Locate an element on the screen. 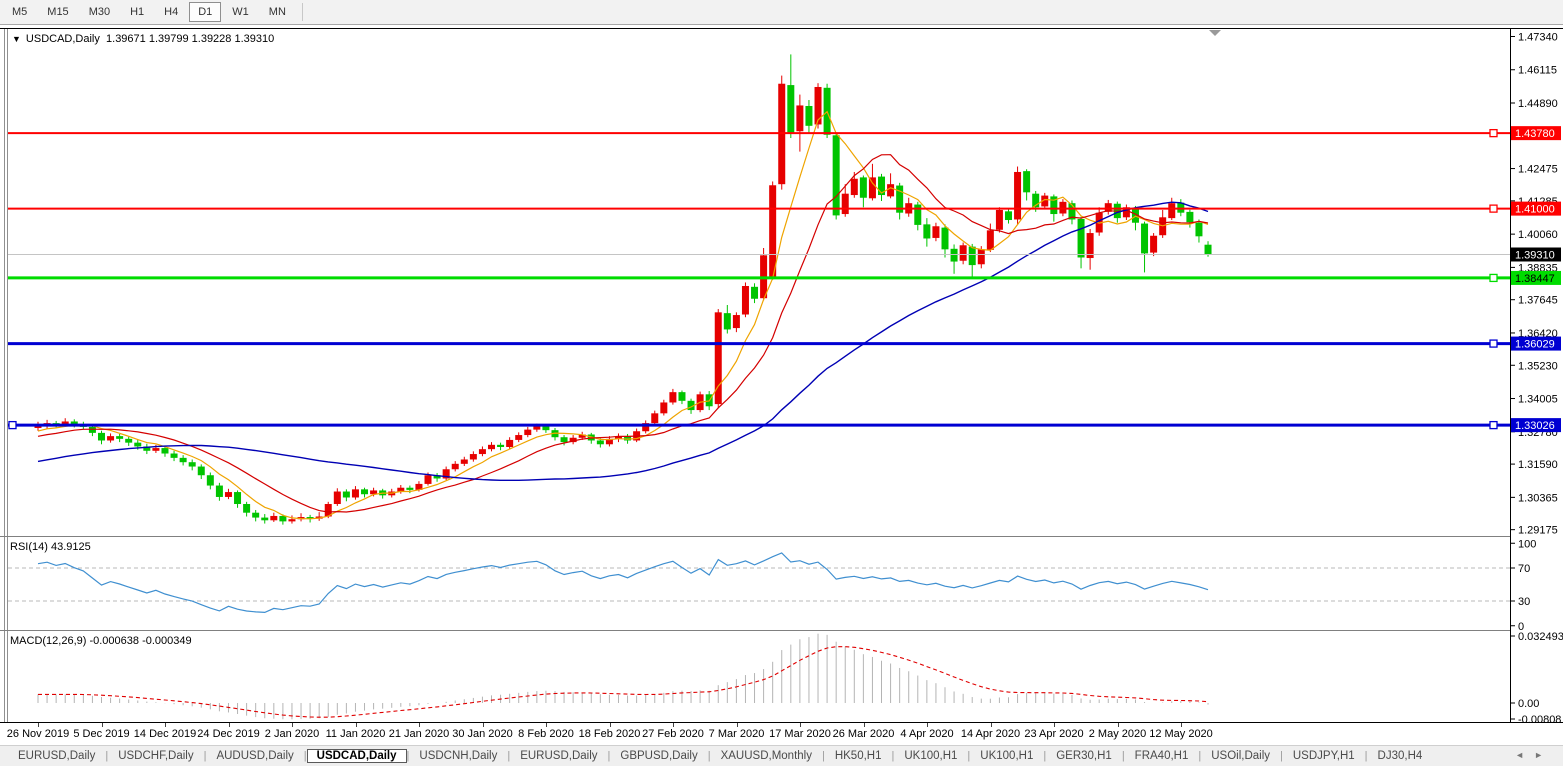 This screenshot has width=1563, height=766. timeframe-button-h4: H4 is located at coordinates (171, 12).